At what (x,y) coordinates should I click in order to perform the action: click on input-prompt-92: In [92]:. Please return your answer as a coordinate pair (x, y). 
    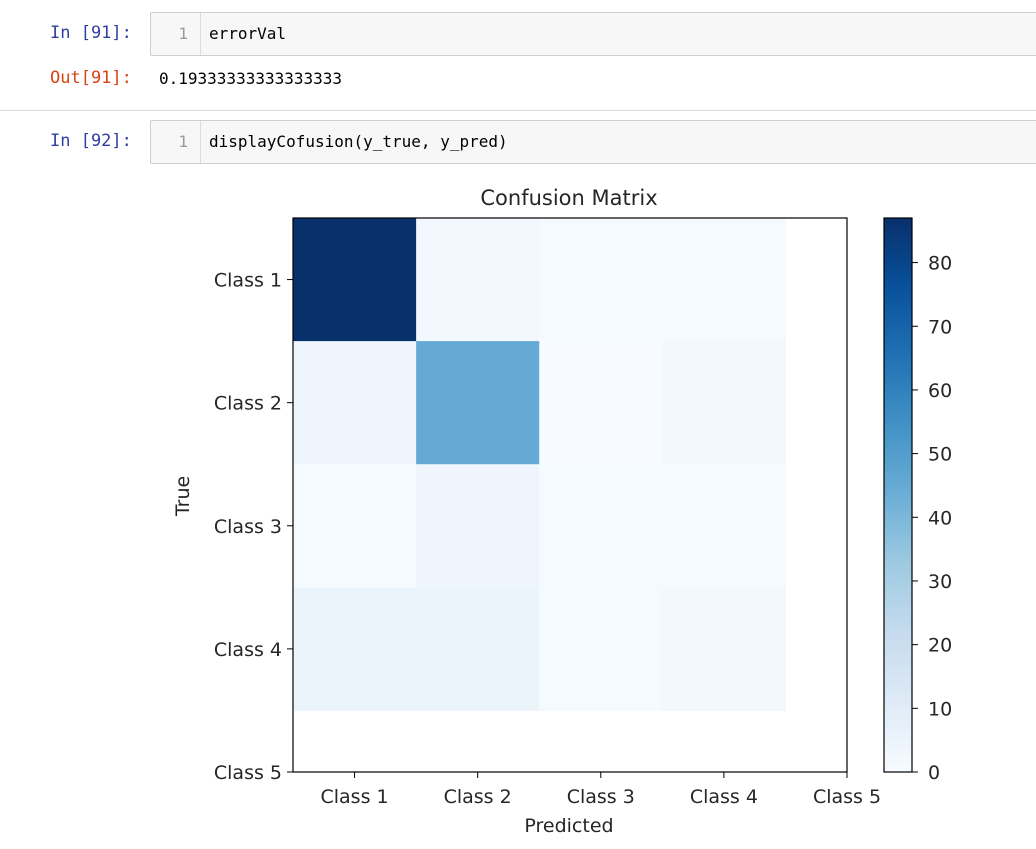
    Looking at the image, I should click on (91, 141).